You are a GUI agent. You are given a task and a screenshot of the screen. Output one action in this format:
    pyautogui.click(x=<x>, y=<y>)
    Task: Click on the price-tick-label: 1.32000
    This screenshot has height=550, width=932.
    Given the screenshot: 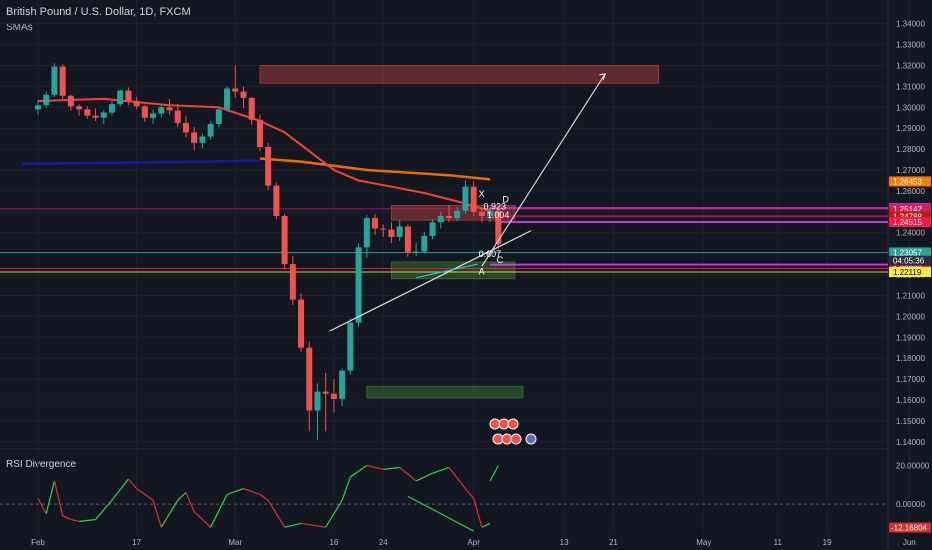 What is the action you would take?
    pyautogui.click(x=910, y=65)
    